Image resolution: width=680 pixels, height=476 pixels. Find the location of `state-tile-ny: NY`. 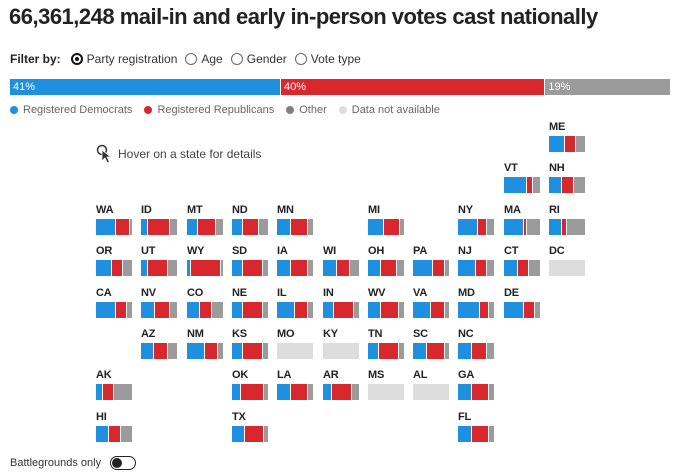

state-tile-ny: NY is located at coordinates (476, 219).